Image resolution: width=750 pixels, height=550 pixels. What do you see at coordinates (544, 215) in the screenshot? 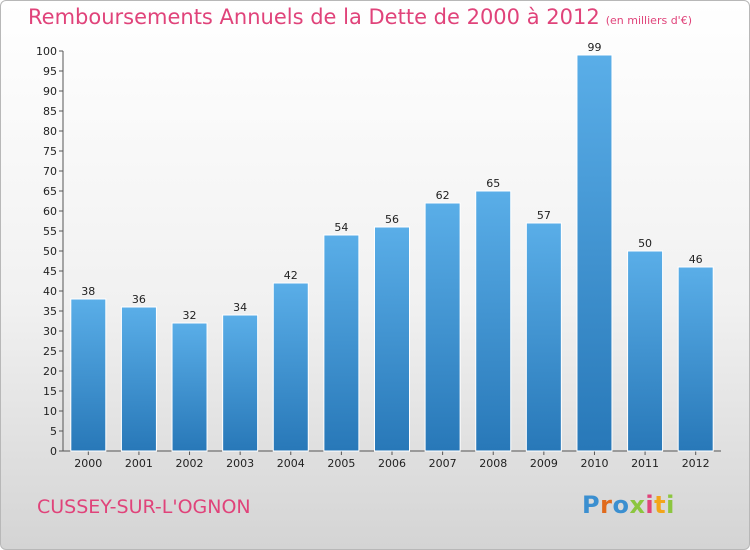
I see `data-label-2009: 57` at bounding box center [544, 215].